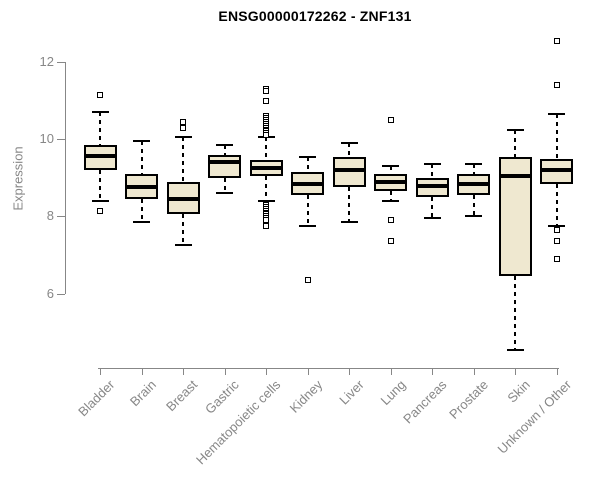  Describe the element at coordinates (182, 396) in the screenshot. I see `x-axis-label: Breast` at that location.